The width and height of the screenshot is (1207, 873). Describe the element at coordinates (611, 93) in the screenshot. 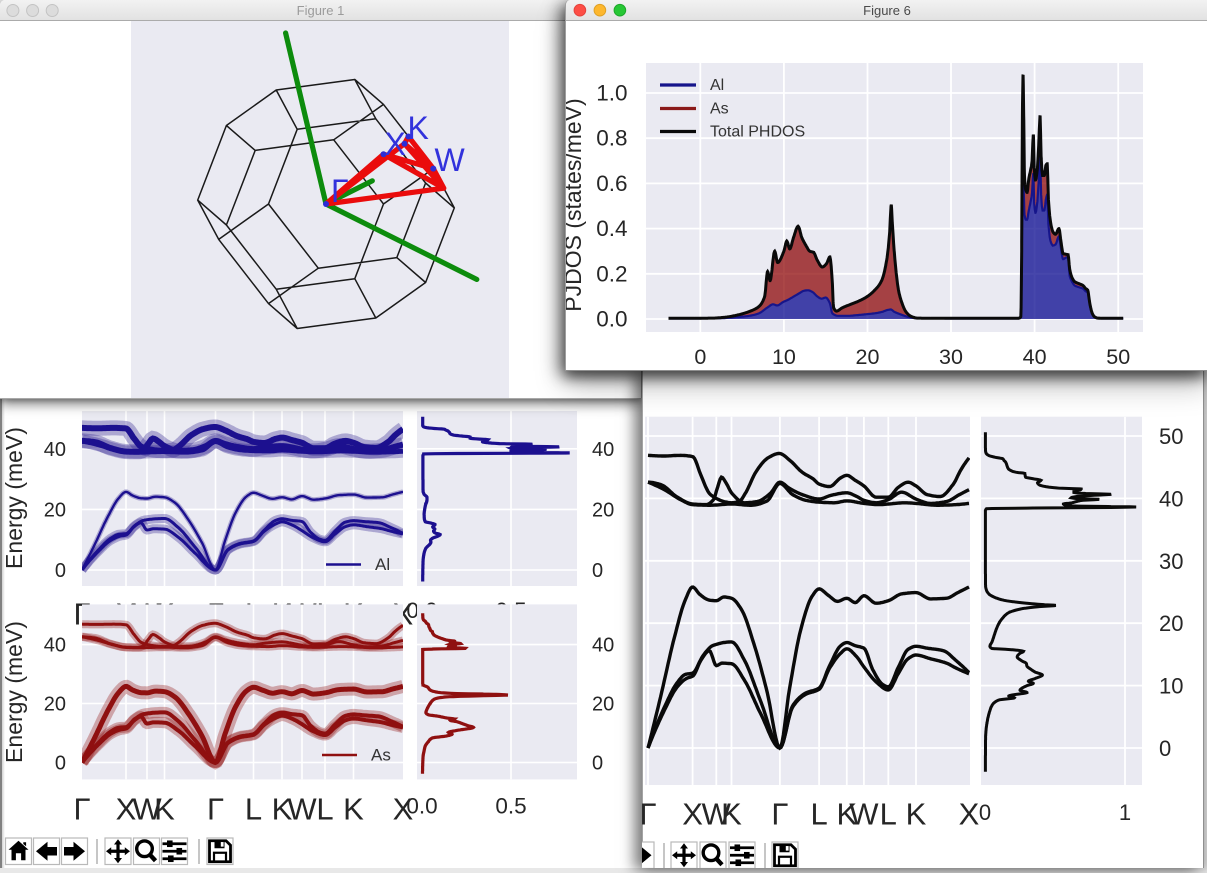

I see `svg-text: 1.0` at that location.